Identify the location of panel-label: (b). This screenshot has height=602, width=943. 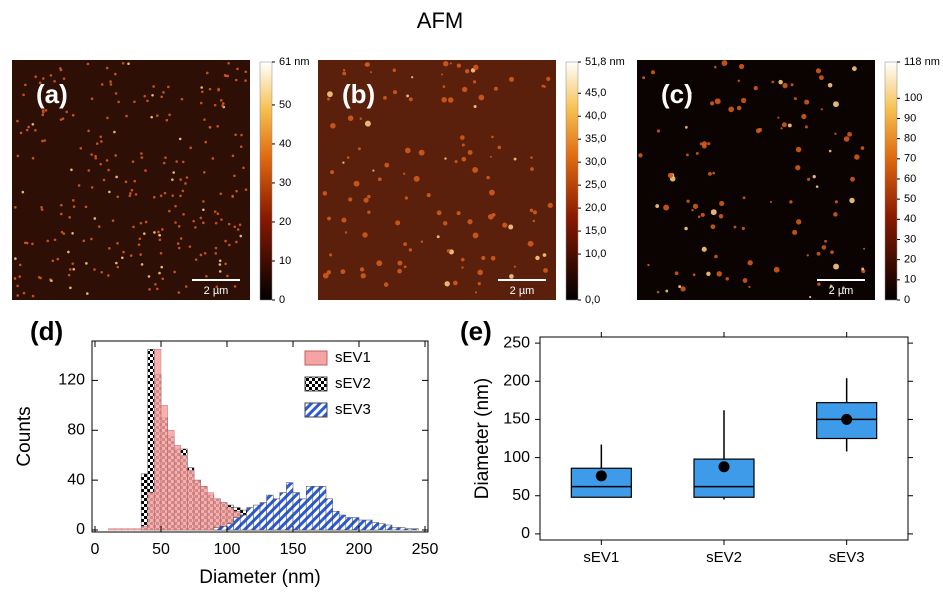
(358, 94).